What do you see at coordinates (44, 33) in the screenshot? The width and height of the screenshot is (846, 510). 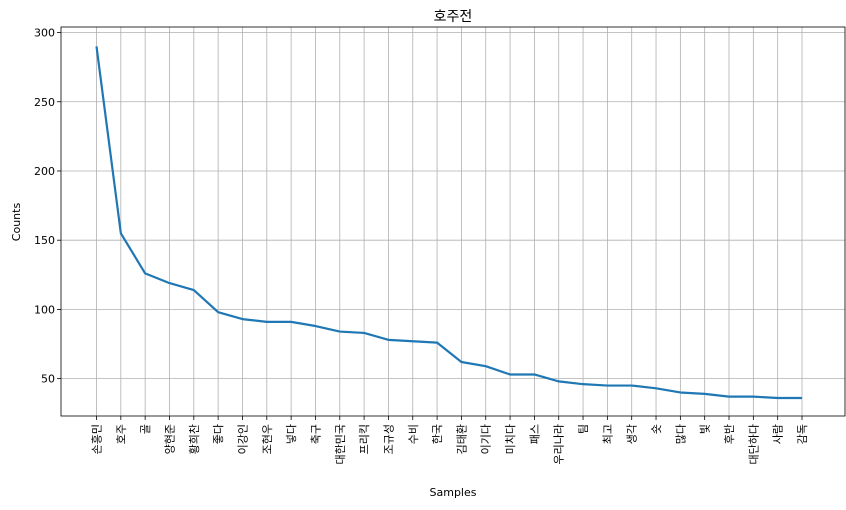 I see `y-tick-label: 300` at bounding box center [44, 33].